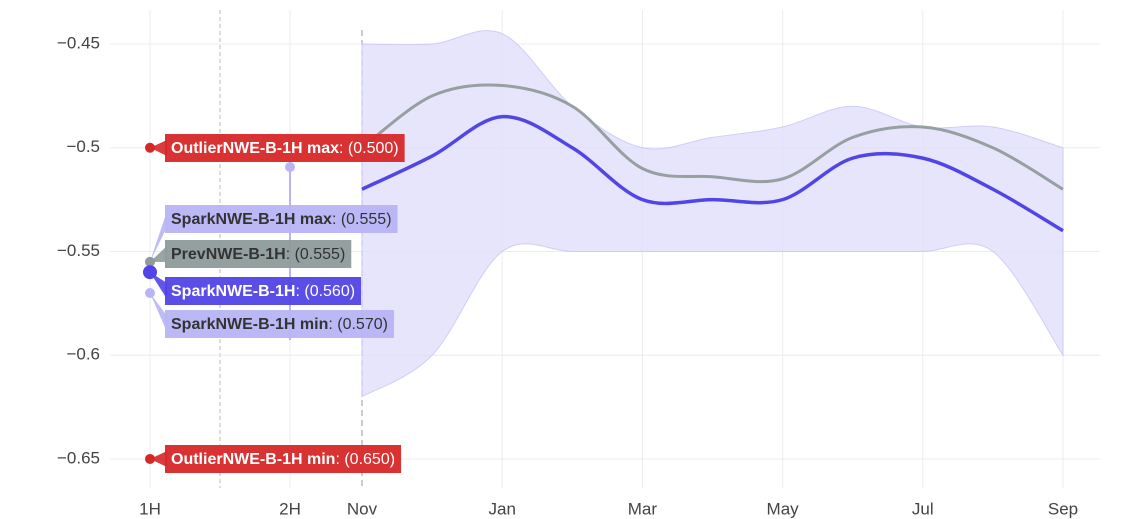  I want to click on hover-text: SparkNWE-B-1H: (0.560), so click(263, 291).